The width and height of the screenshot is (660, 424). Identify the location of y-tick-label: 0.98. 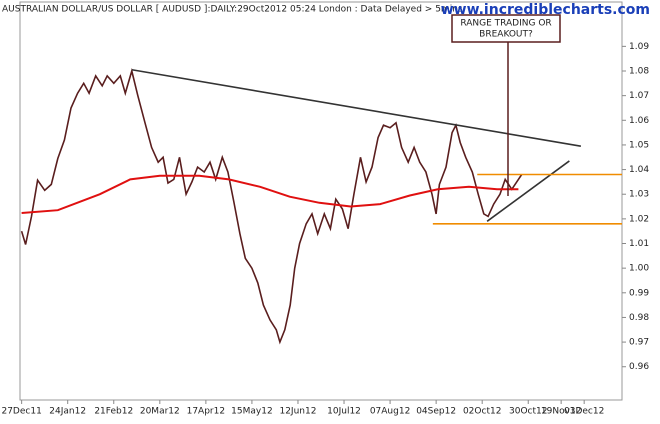
(639, 318).